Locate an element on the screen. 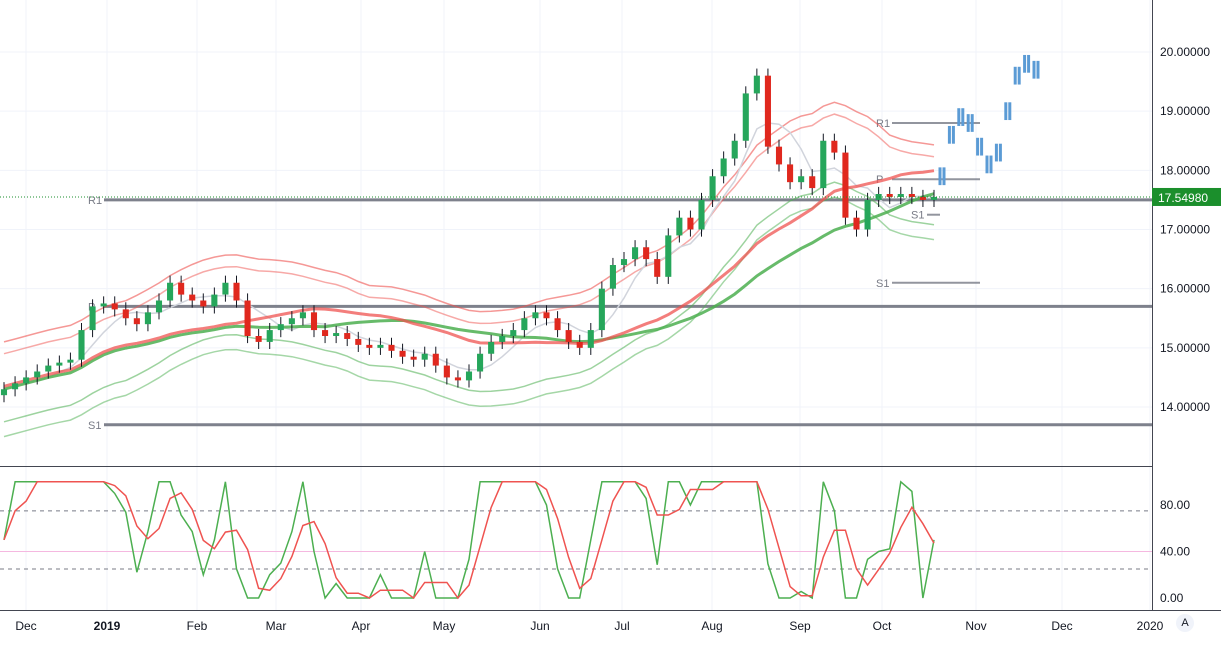 This screenshot has width=1221, height=647. current-price-tag is located at coordinates (1186, 196).